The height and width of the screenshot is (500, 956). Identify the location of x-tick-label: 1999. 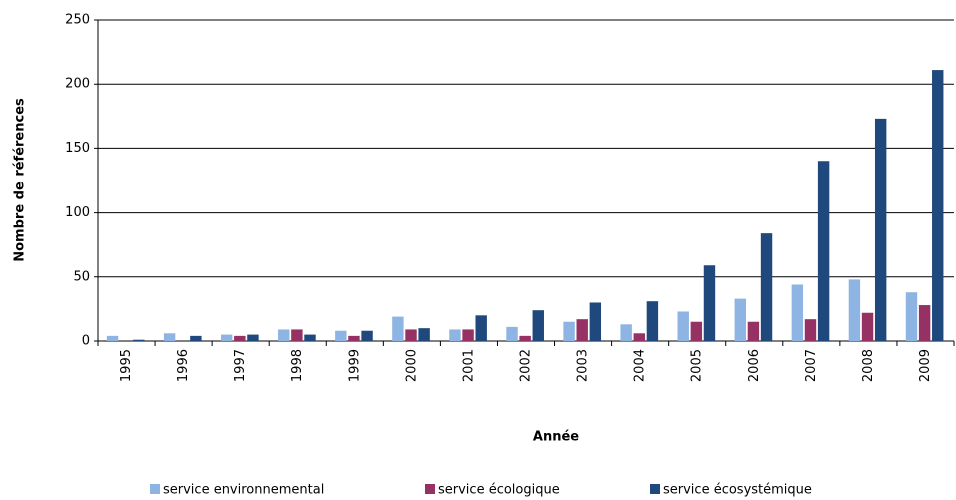
(354, 365).